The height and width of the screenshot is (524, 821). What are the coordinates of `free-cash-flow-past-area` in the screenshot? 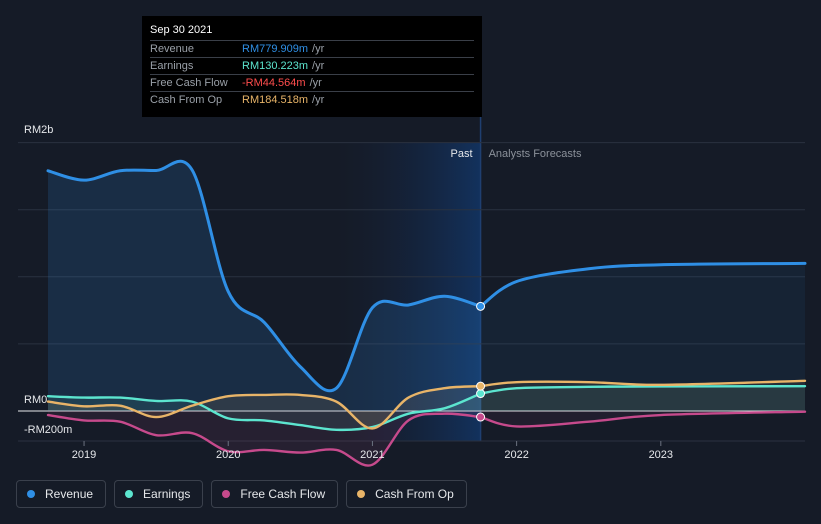 It's located at (264, 438).